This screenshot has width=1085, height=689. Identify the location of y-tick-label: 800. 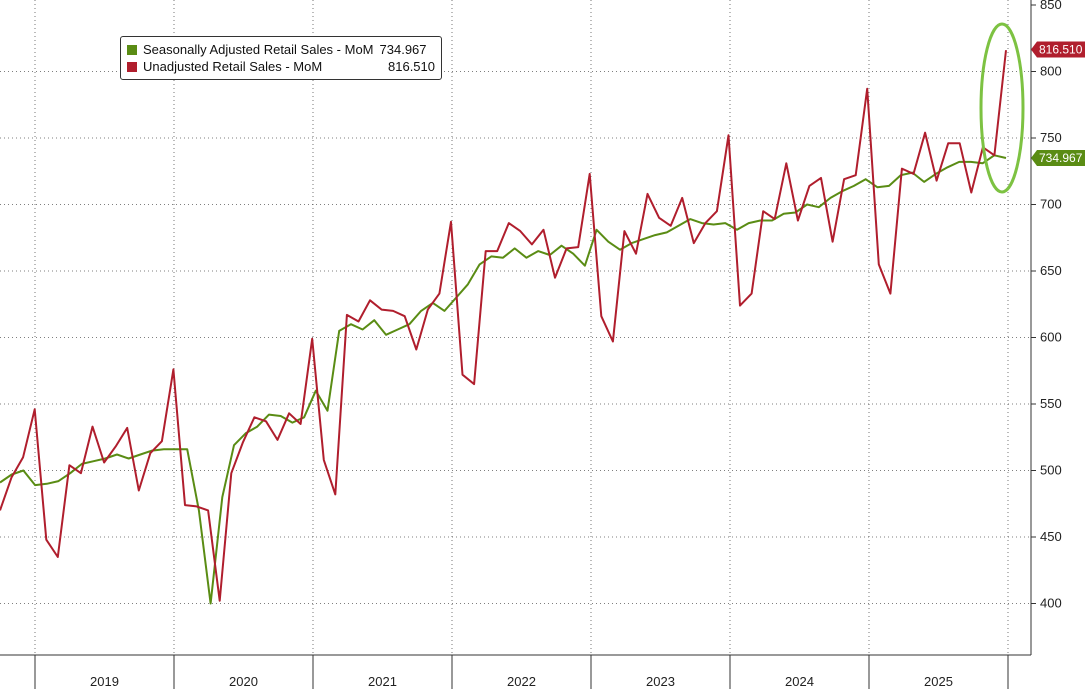
(1051, 71).